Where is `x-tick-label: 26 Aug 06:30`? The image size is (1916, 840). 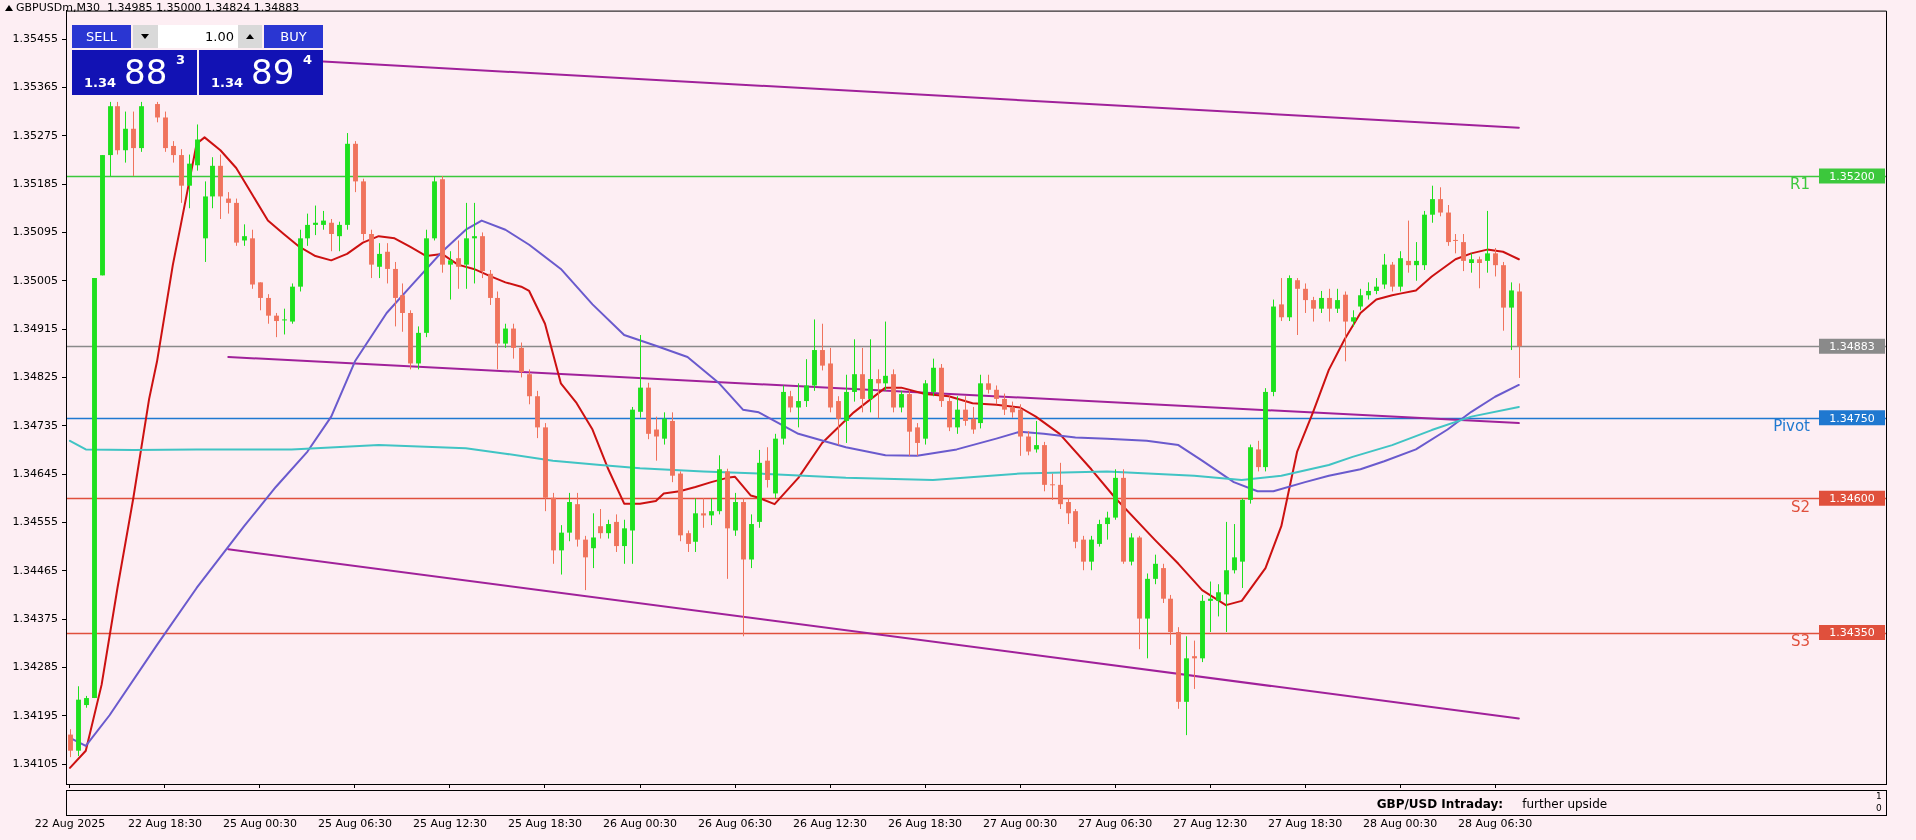
x-tick-label: 26 Aug 06:30 is located at coordinates (735, 824).